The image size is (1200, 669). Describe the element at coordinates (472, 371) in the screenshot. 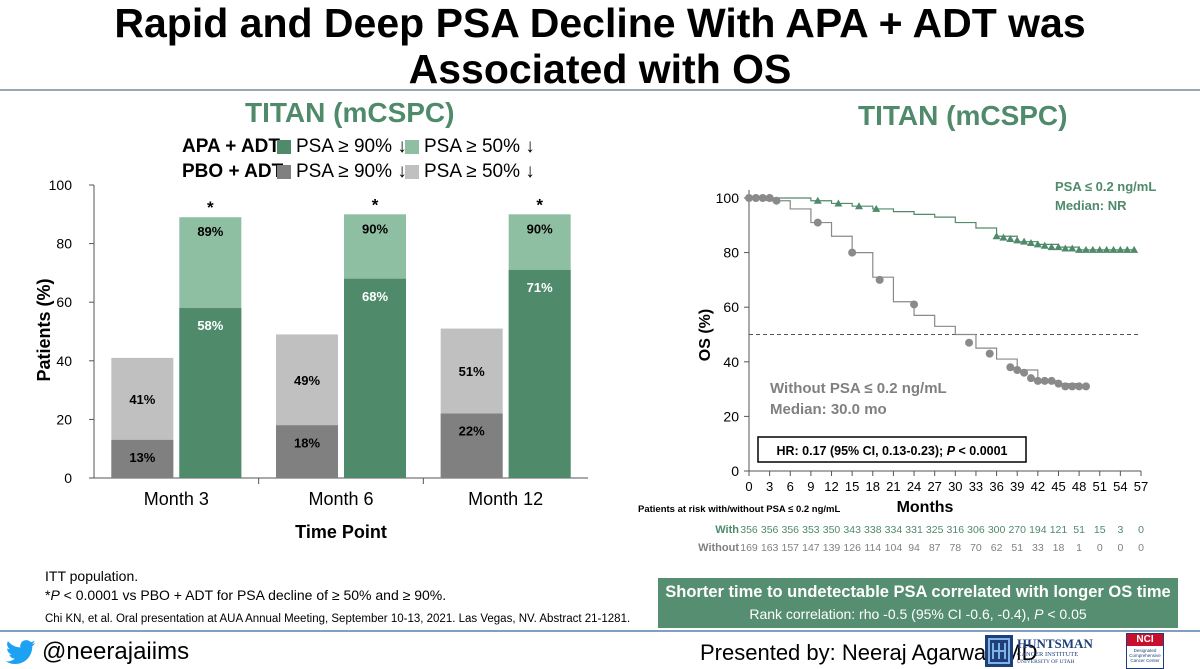

I see `bar-label-pbo-50: 51%` at that location.